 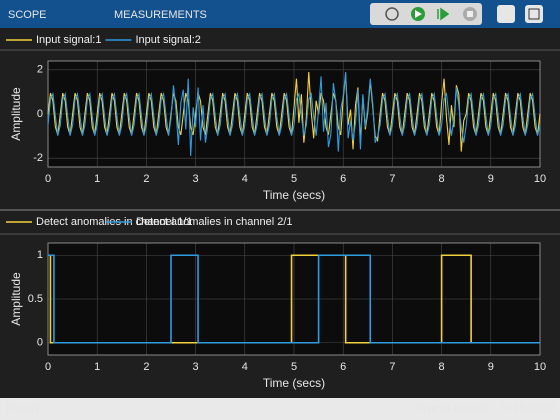 I want to click on undock-icon, so click(x=534, y=14).